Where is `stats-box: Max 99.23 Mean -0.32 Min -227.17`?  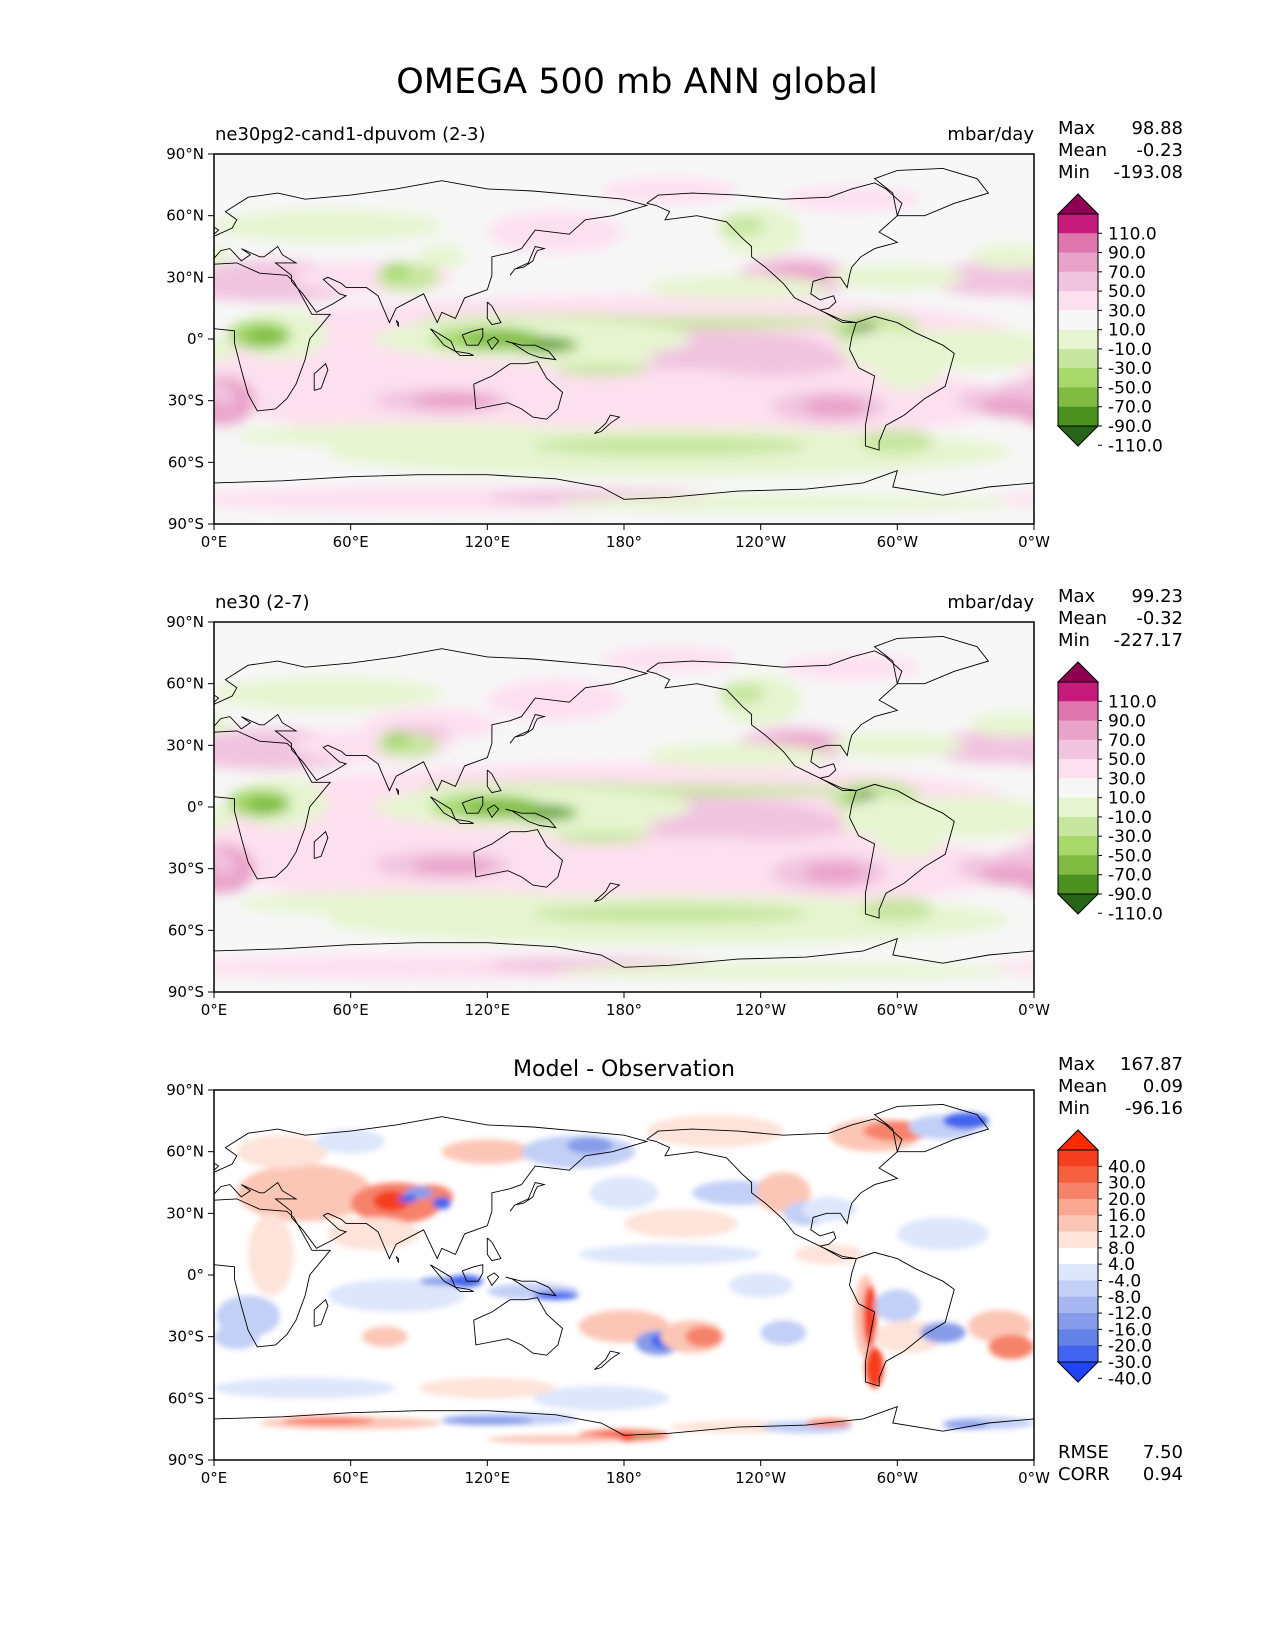
stats-box: Max 99.23 Mean -0.32 Min -227.17 is located at coordinates (1120, 618).